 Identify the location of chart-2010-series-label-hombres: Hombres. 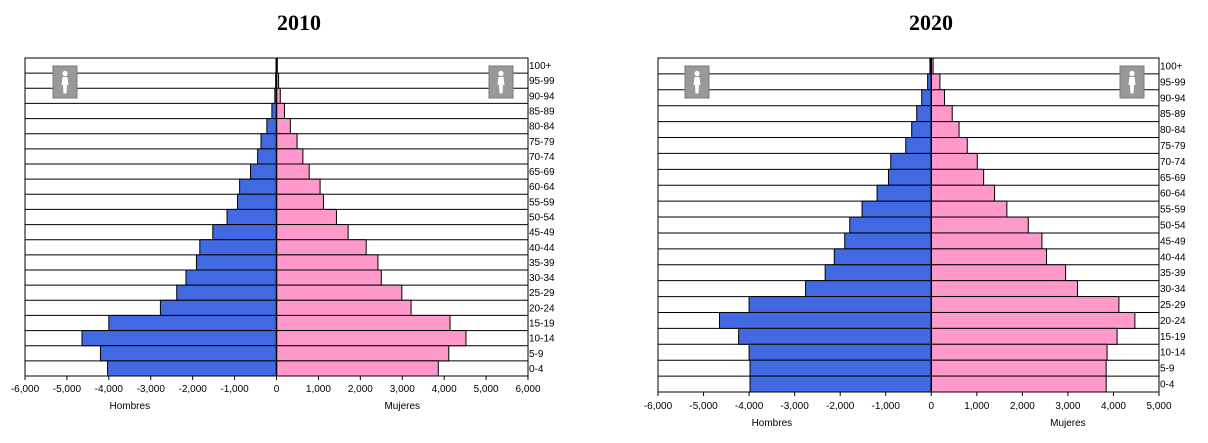
(130, 406).